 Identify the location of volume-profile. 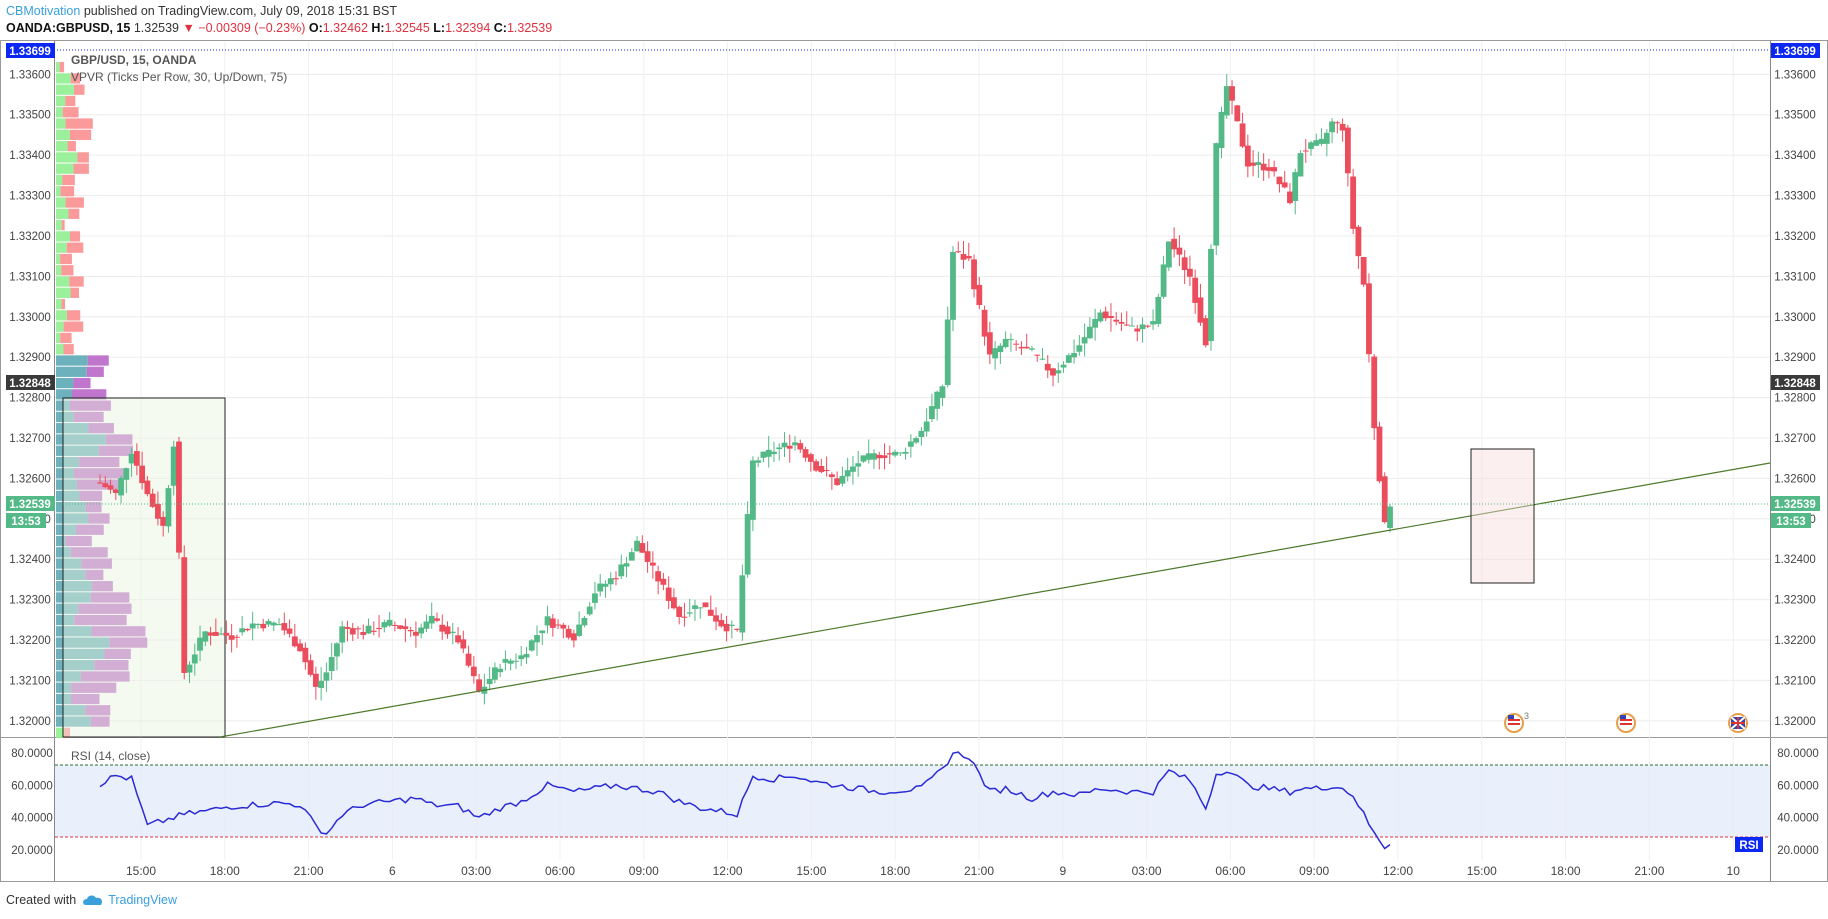
(102, 400).